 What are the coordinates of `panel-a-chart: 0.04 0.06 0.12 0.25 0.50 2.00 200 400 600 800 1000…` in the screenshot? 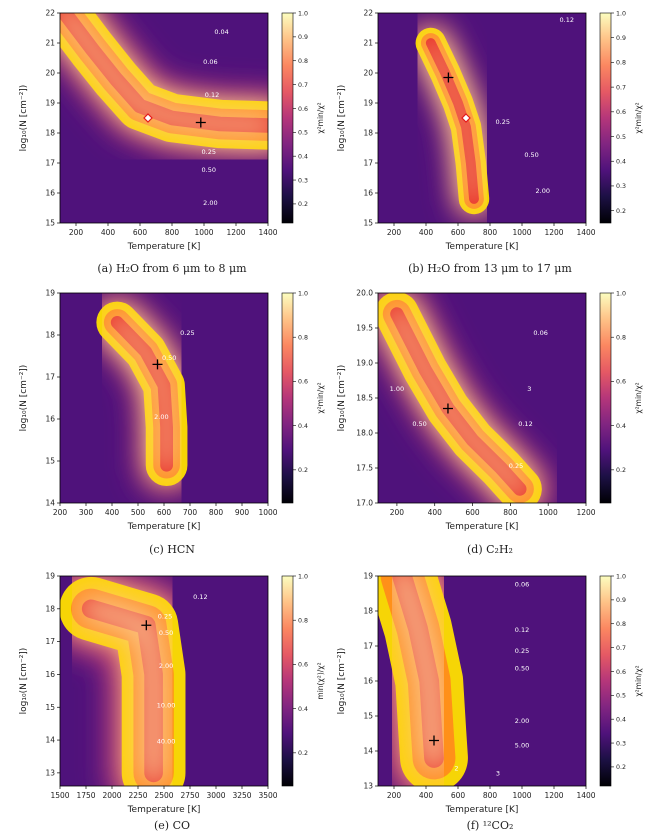 It's located at (172, 130).